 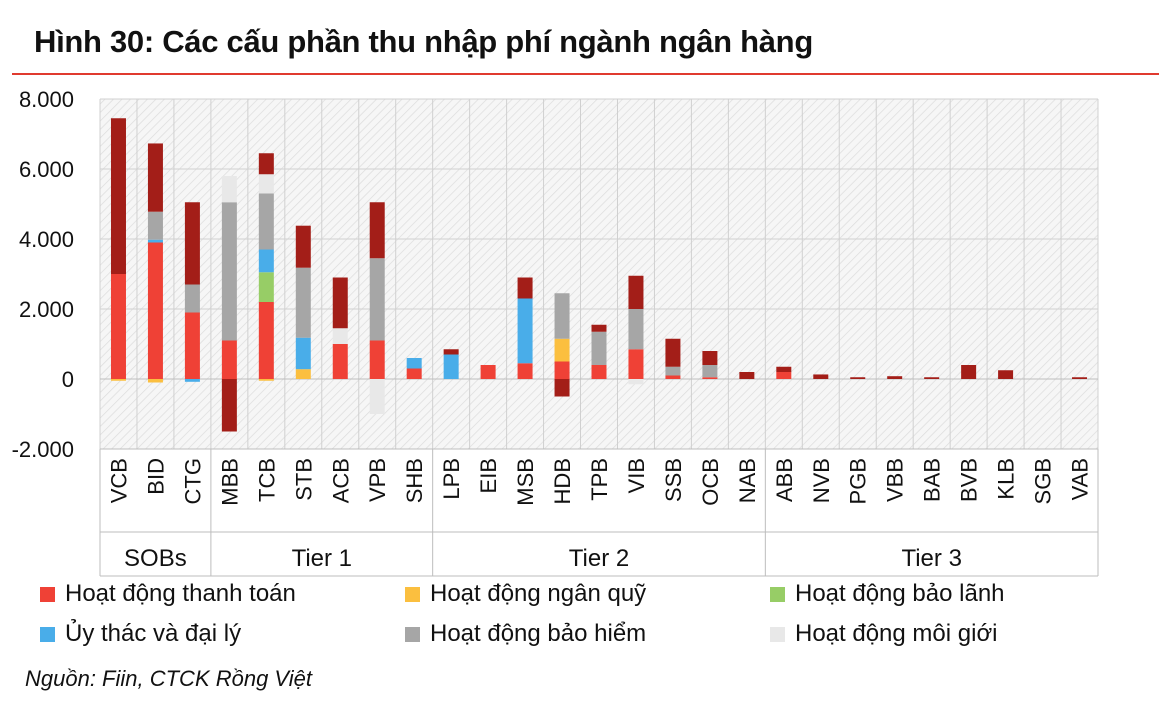 I want to click on x-tick-label: VCB, so click(x=119, y=480).